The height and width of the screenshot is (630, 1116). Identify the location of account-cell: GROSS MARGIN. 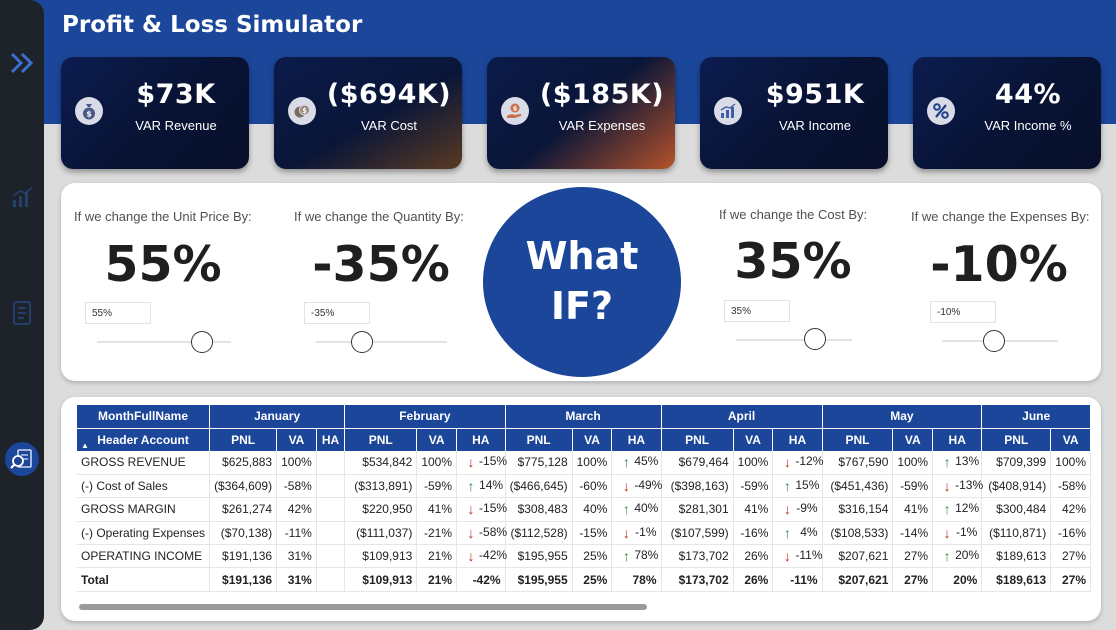
(144, 509).